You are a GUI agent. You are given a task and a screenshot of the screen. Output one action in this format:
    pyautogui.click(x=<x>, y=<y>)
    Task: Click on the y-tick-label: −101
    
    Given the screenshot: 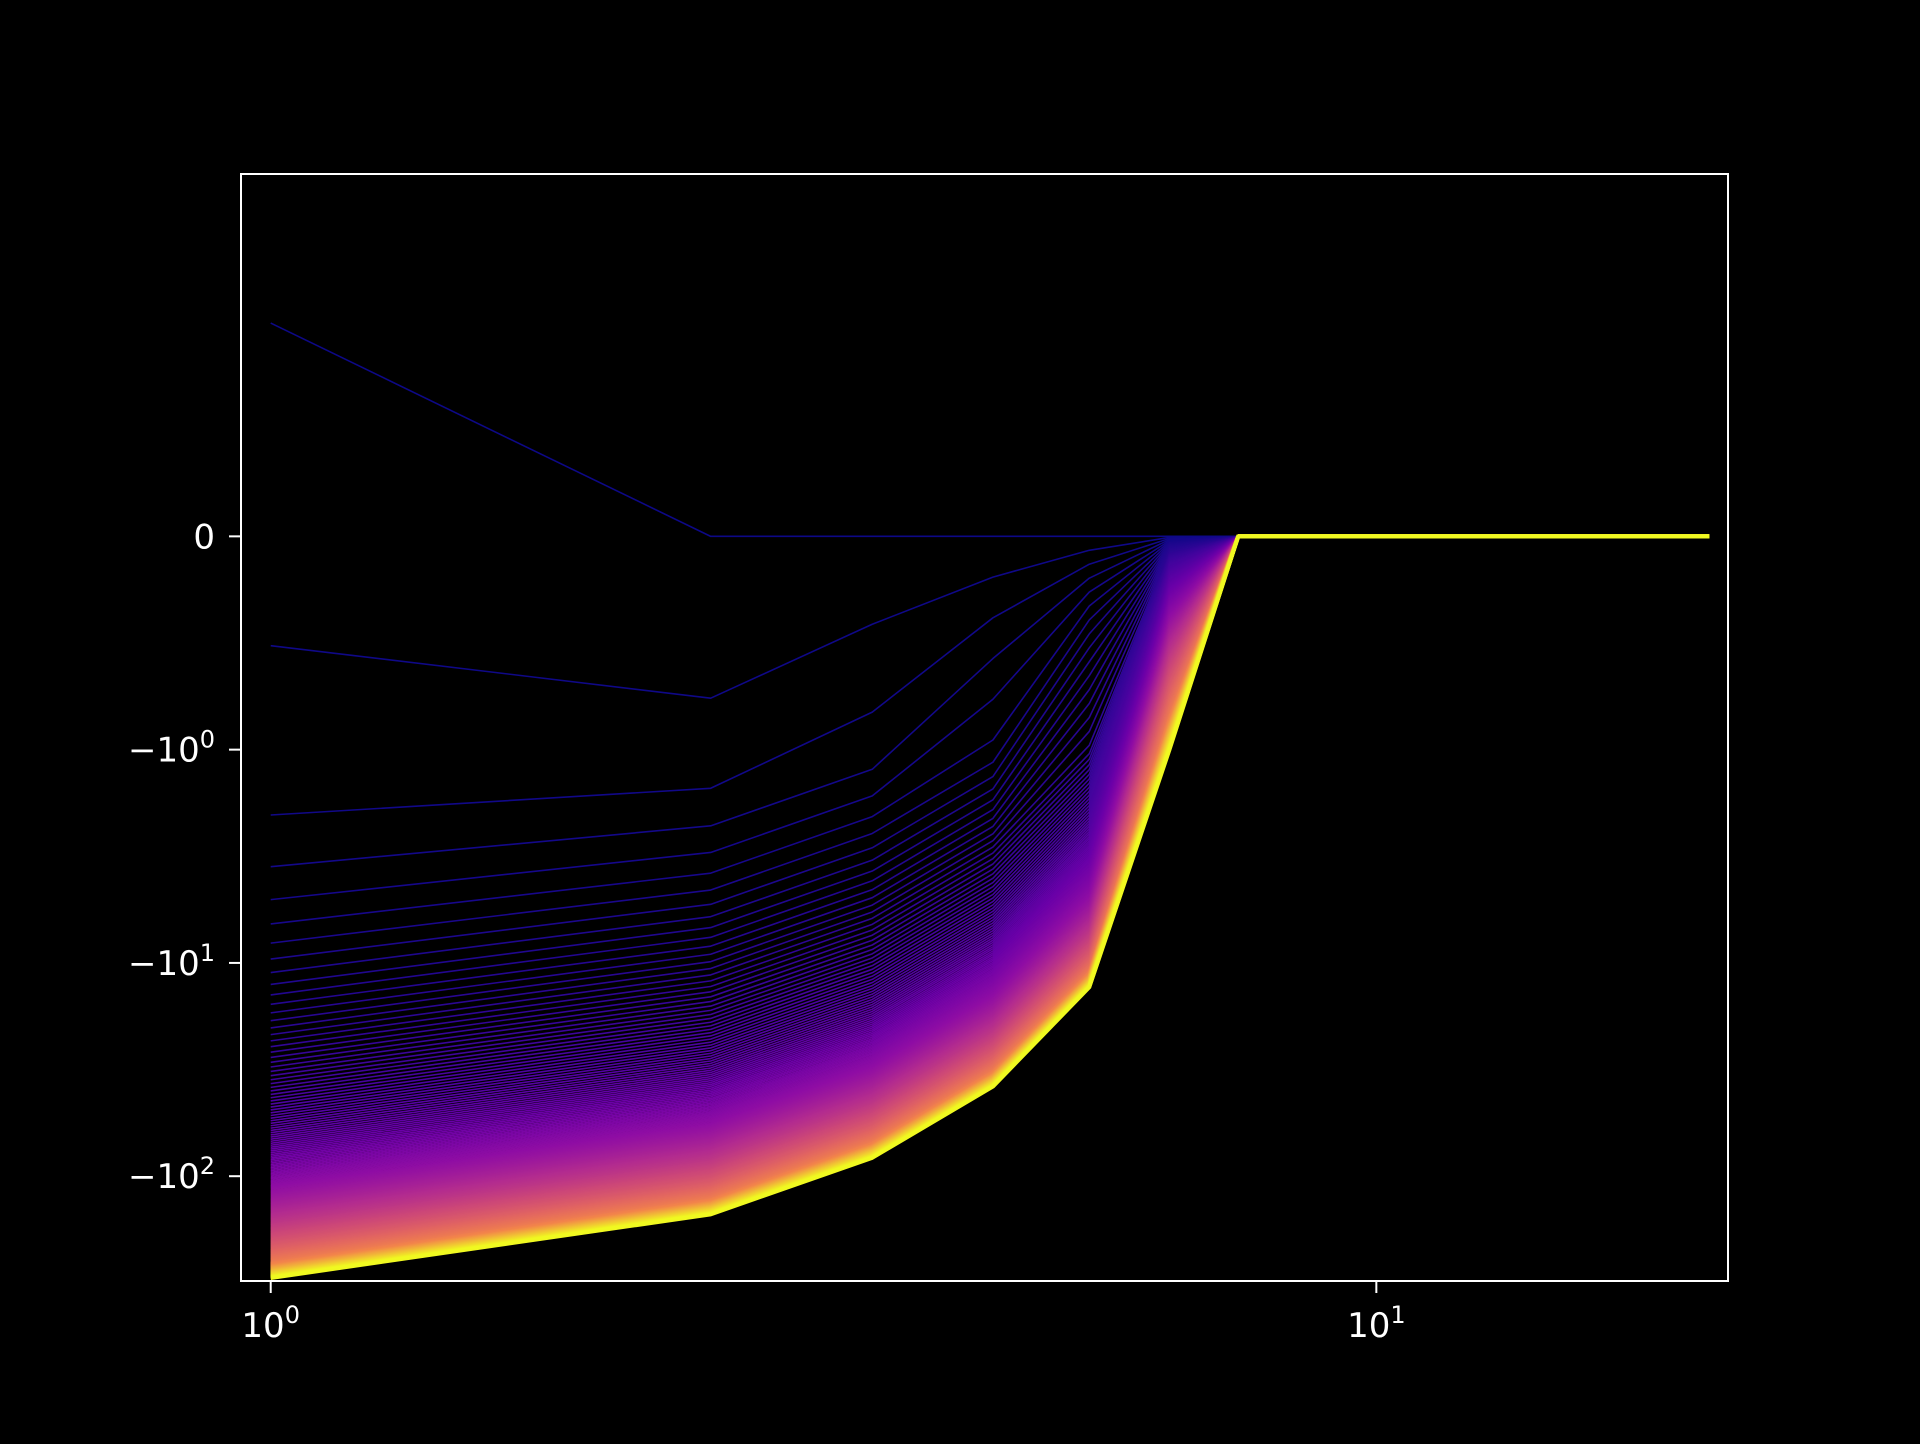 What is the action you would take?
    pyautogui.click(x=171, y=961)
    